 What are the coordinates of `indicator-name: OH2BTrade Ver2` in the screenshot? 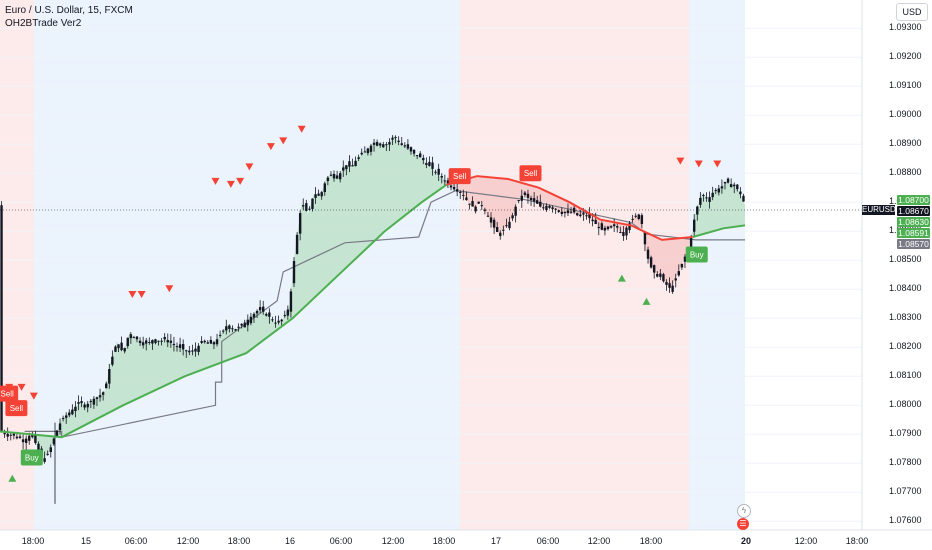 It's located at (43, 23).